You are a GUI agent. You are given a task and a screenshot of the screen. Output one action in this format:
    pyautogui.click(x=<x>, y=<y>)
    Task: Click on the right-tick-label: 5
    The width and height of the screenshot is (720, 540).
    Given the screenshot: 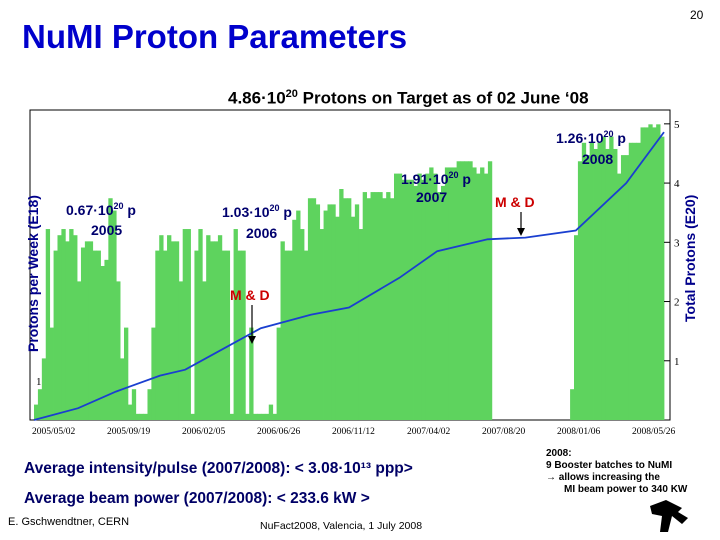 What is the action you would take?
    pyautogui.click(x=677, y=125)
    